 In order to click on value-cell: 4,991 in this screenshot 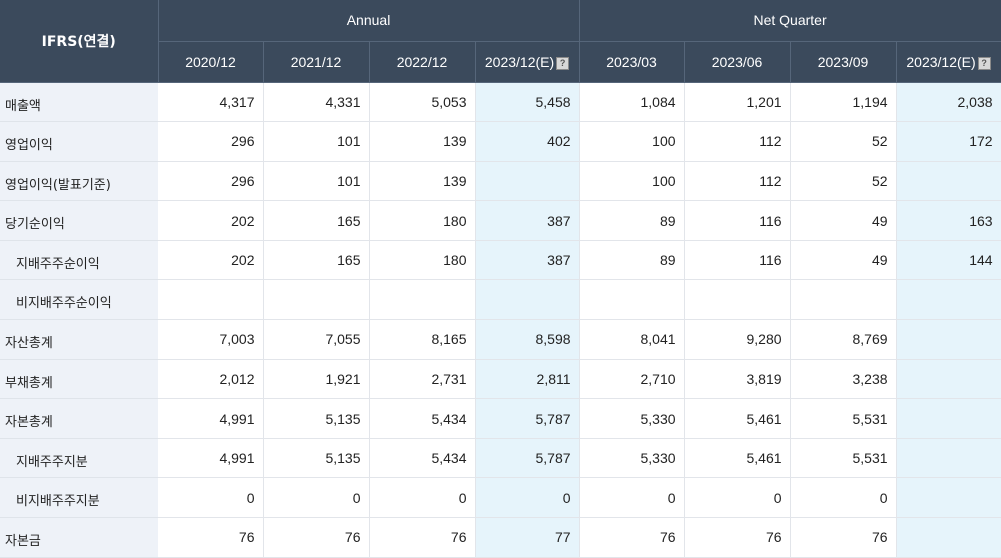, I will do `click(211, 458)`.